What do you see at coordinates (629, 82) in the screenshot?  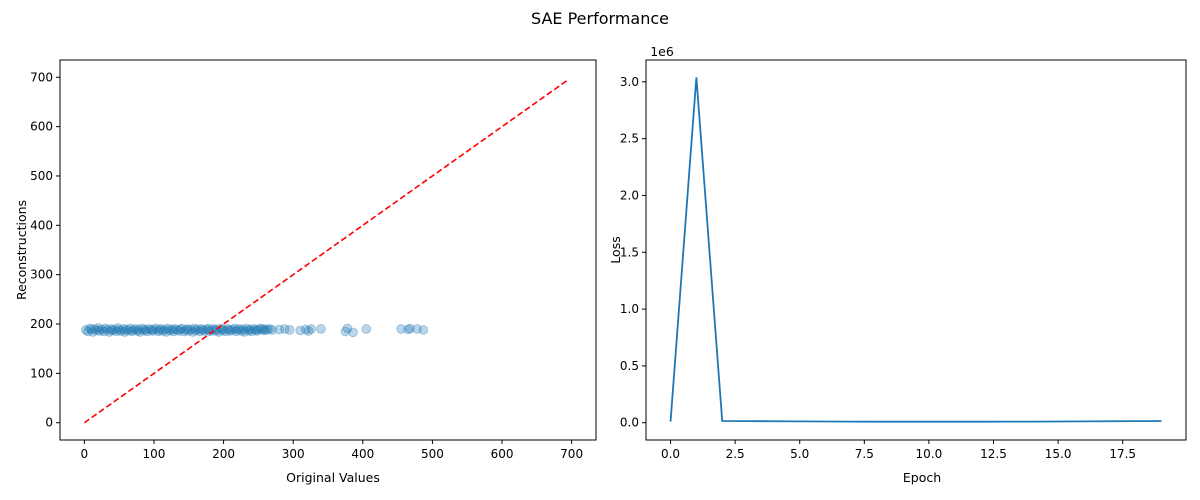 I see `loss-y-tick-label: 3.0` at bounding box center [629, 82].